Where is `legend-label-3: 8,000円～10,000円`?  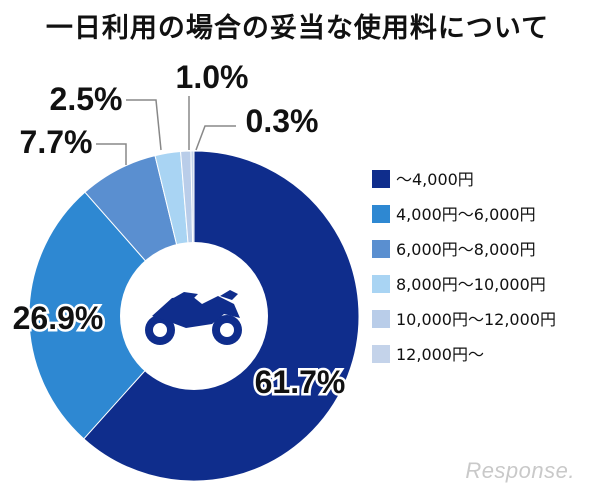
legend-label-3: 8,000円～10,000円 is located at coordinates (471, 284).